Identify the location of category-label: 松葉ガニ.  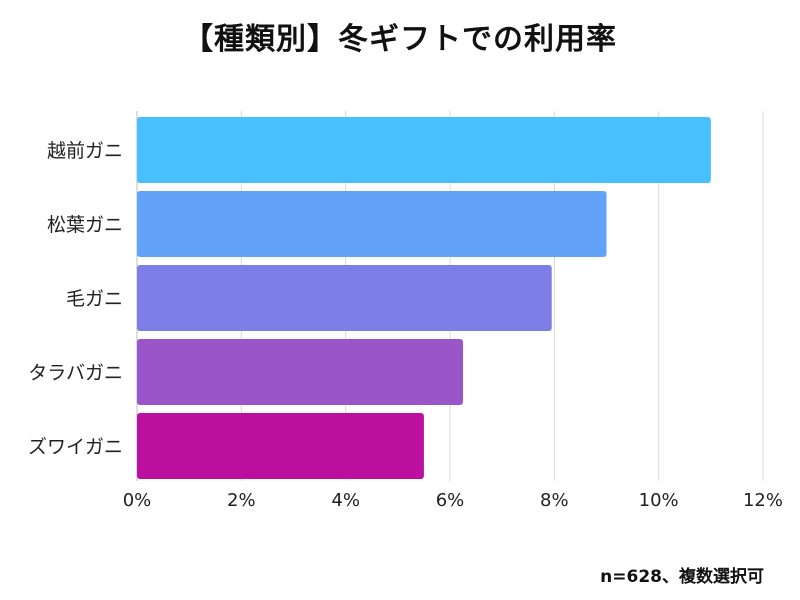
(85, 225).